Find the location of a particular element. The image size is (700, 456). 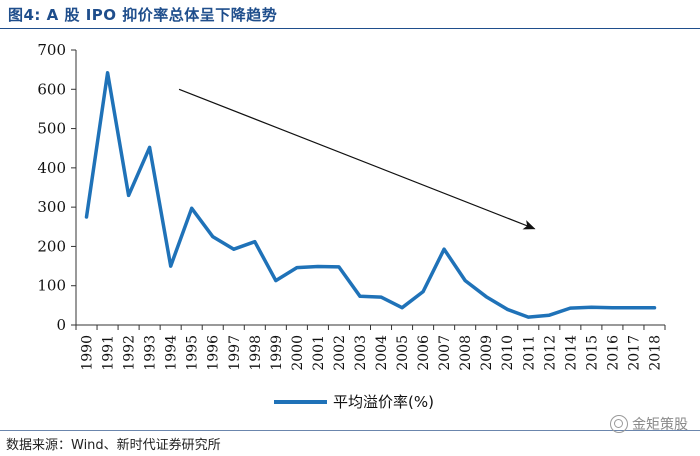

watermark: 金矩策股 is located at coordinates (649, 424).